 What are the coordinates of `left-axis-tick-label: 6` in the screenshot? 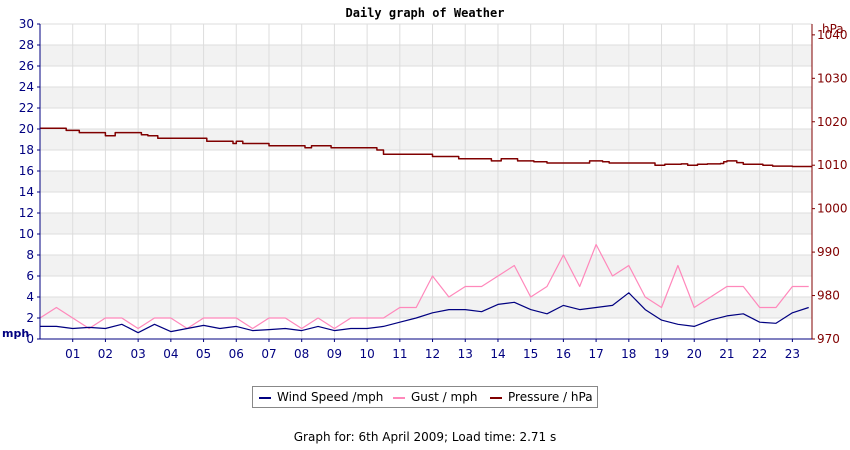 It's located at (30, 276).